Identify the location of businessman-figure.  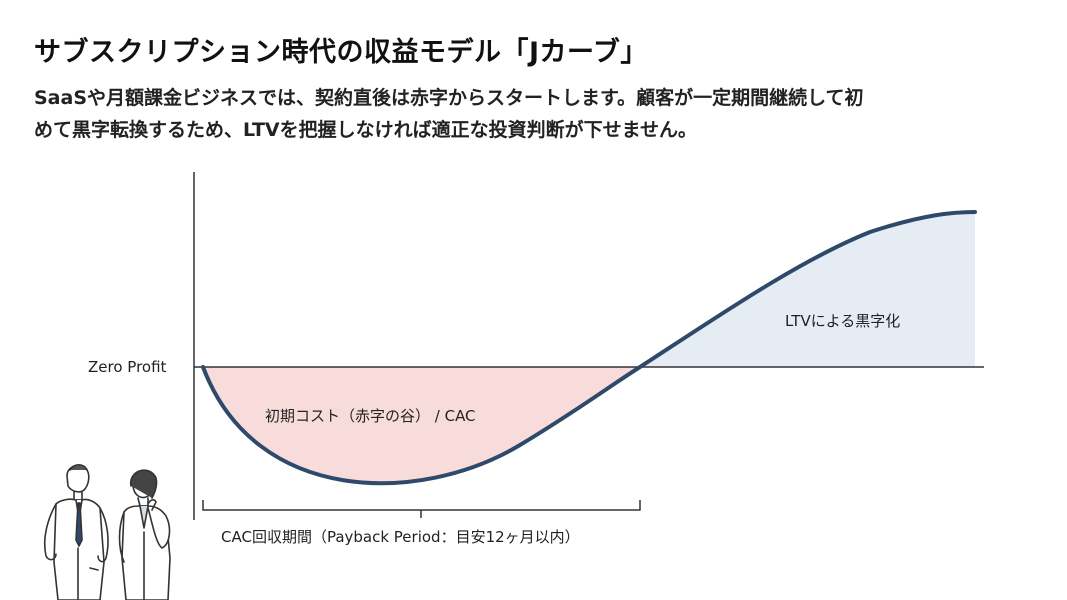
(76, 531).